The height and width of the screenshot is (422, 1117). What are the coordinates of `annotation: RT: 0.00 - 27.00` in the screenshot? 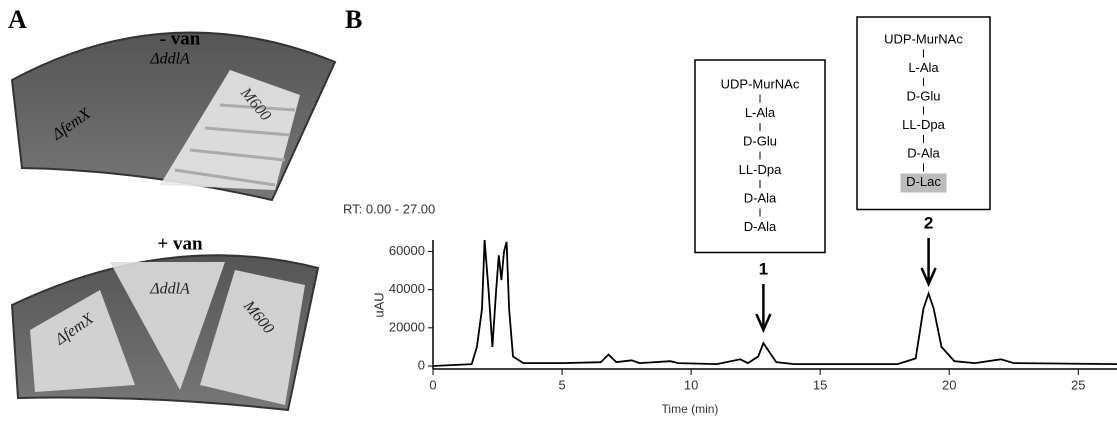 It's located at (389, 208).